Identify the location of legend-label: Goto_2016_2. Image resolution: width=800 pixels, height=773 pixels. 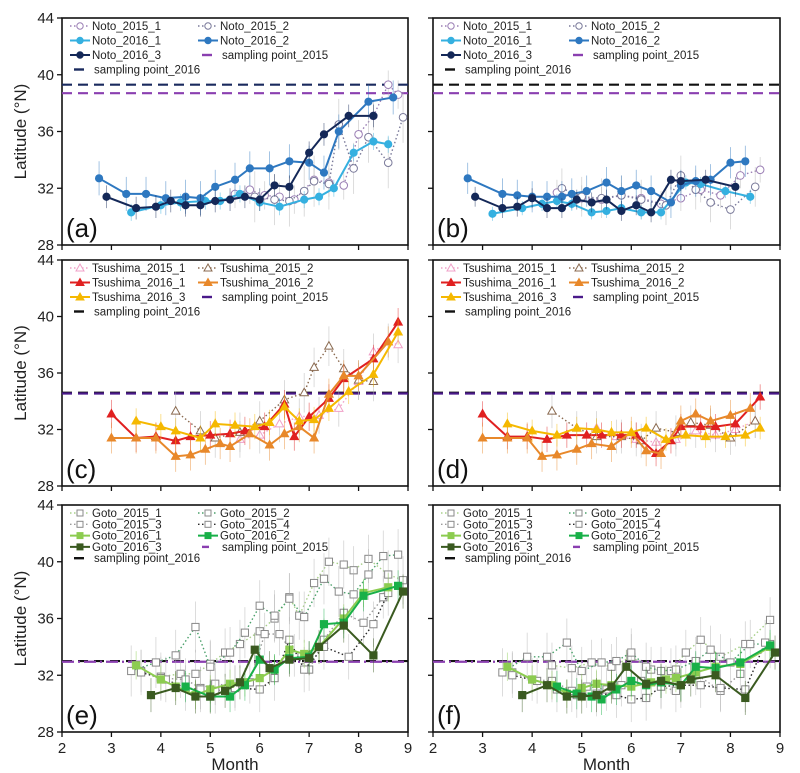
(626, 537).